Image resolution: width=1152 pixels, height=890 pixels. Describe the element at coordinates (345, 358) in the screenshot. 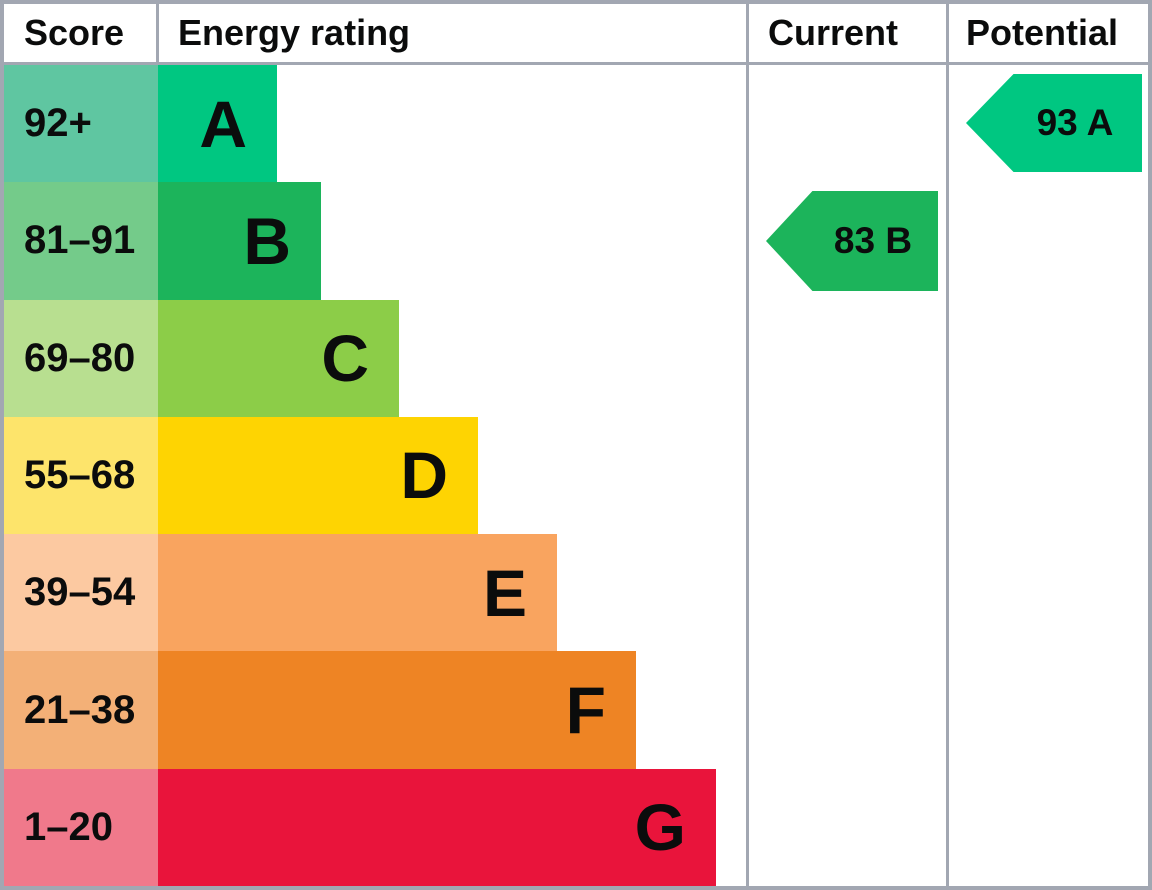

I see `band-letter: C` at that location.